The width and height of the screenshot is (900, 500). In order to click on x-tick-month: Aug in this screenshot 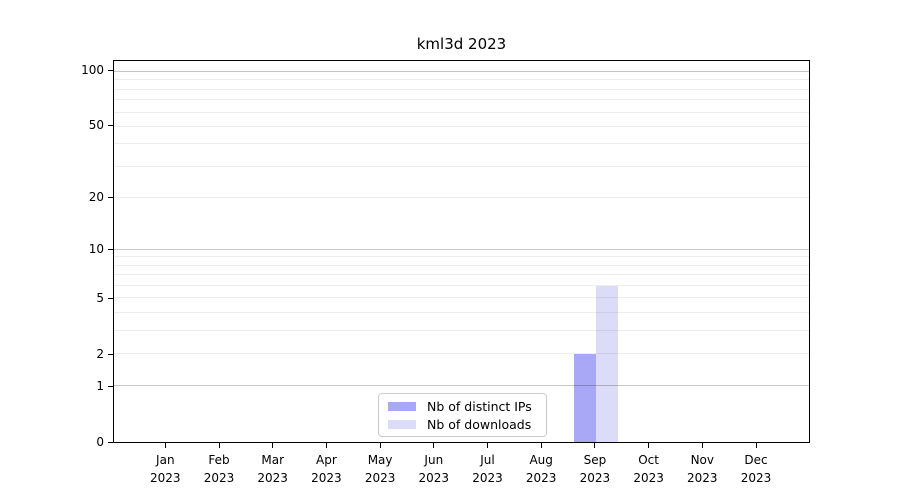, I will do `click(541, 460)`.